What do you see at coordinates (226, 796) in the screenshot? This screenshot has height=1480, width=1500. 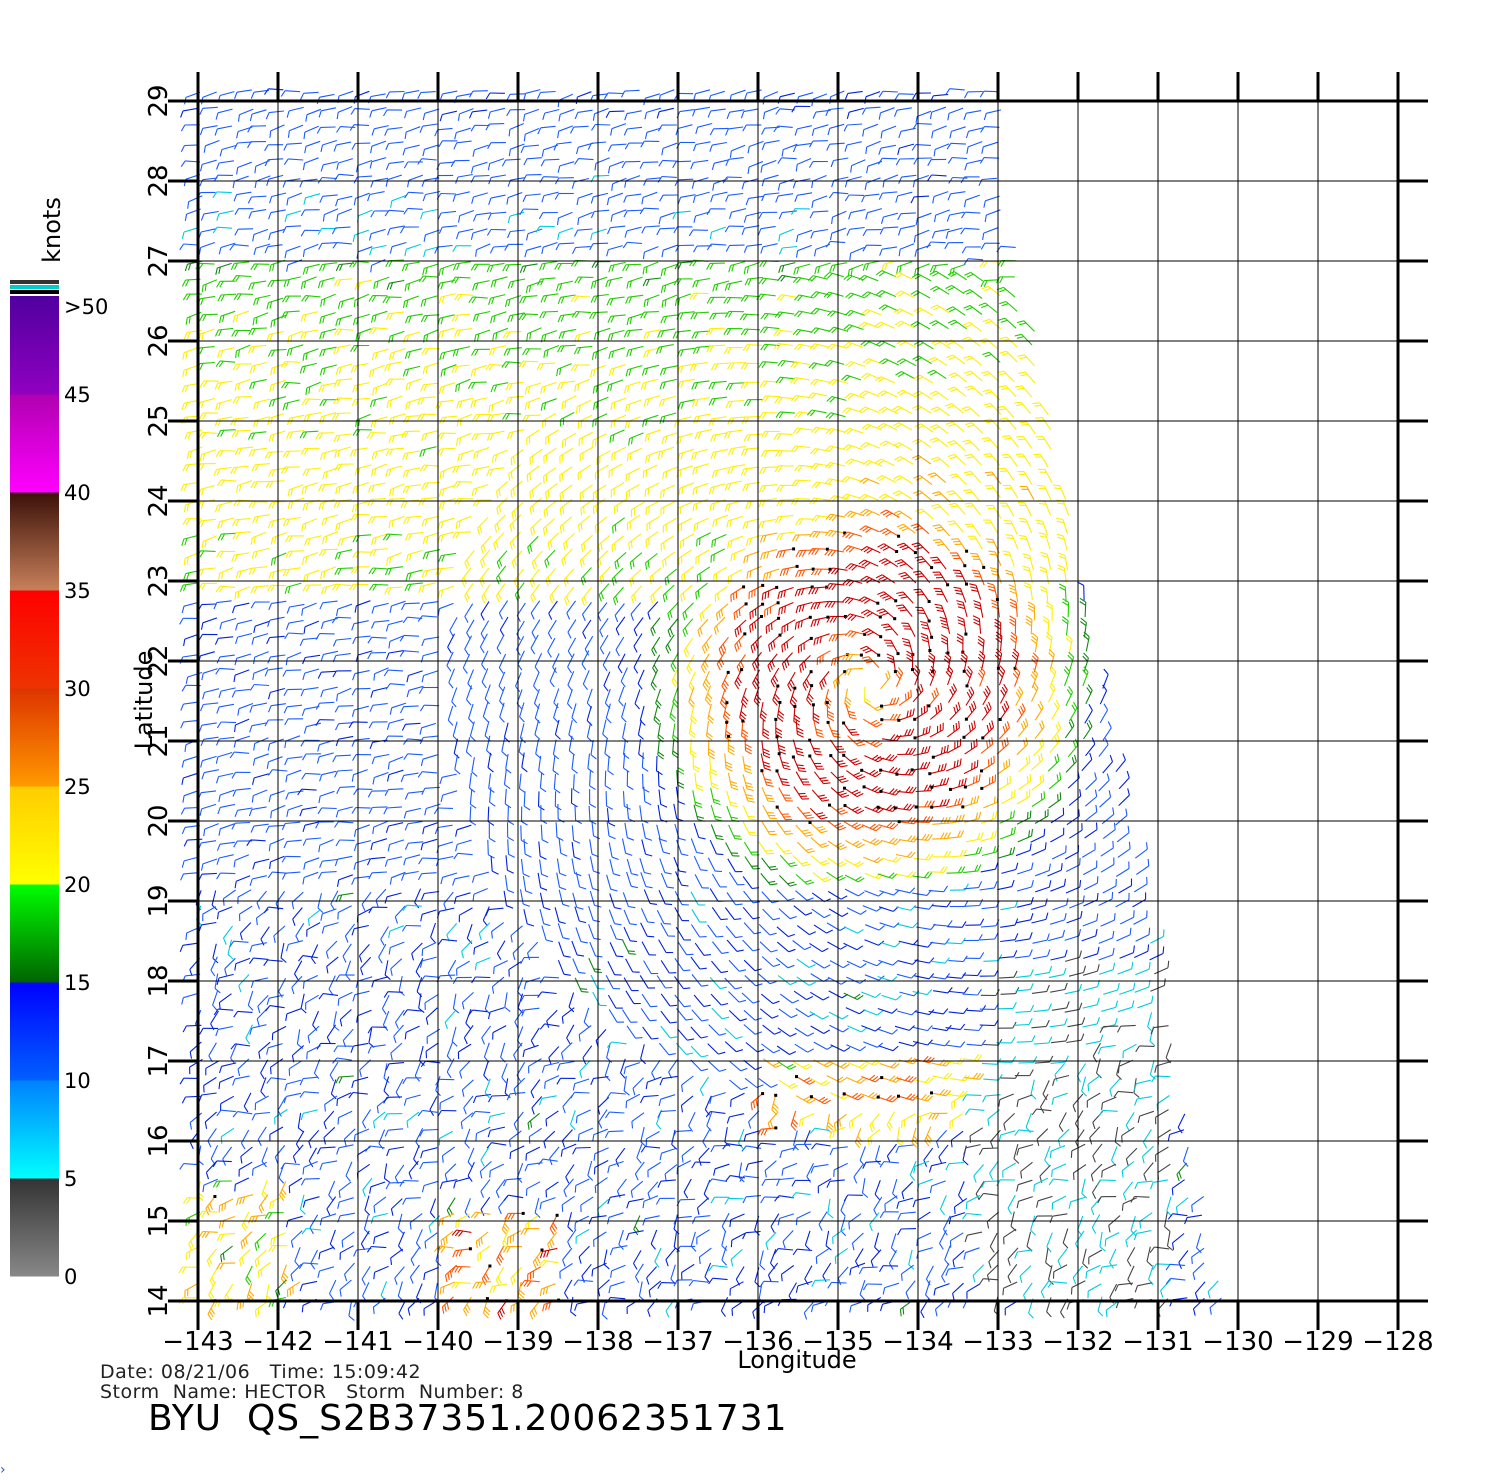 I see `wind-barb-2086` at bounding box center [226, 796].